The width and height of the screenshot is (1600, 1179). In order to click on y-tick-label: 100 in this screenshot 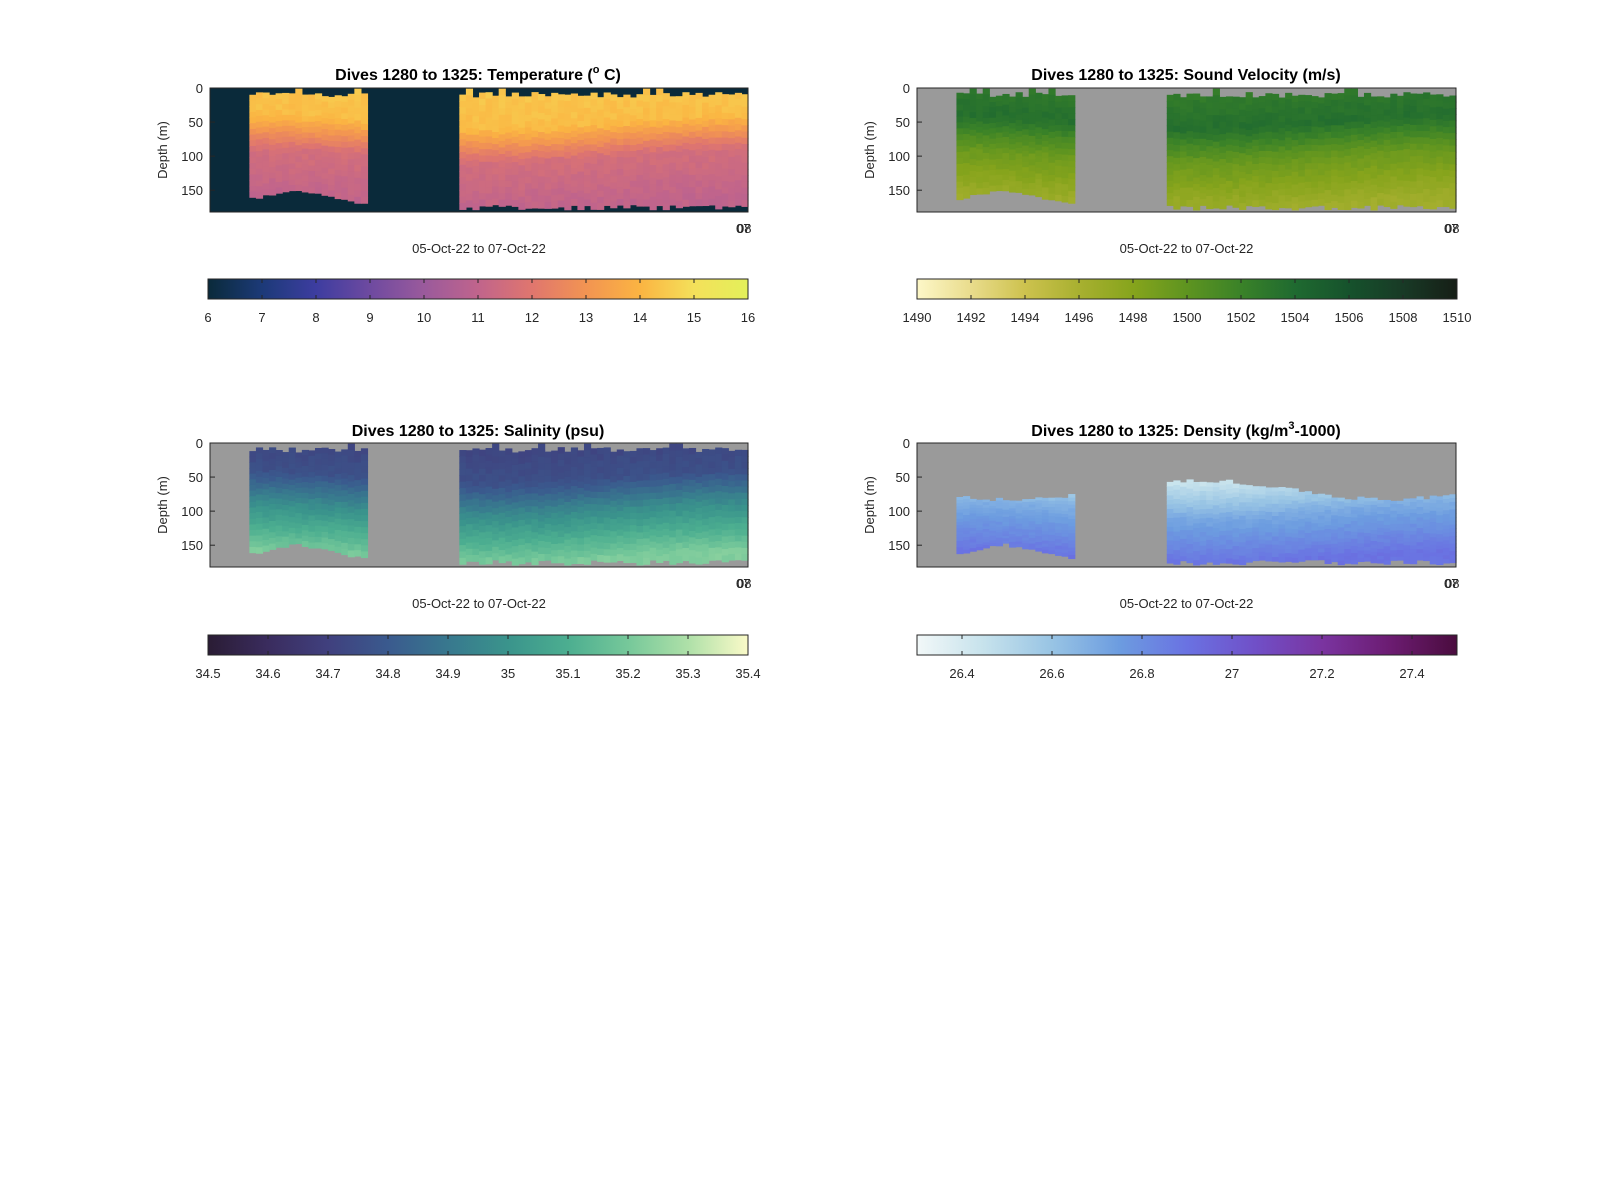, I will do `click(899, 511)`.